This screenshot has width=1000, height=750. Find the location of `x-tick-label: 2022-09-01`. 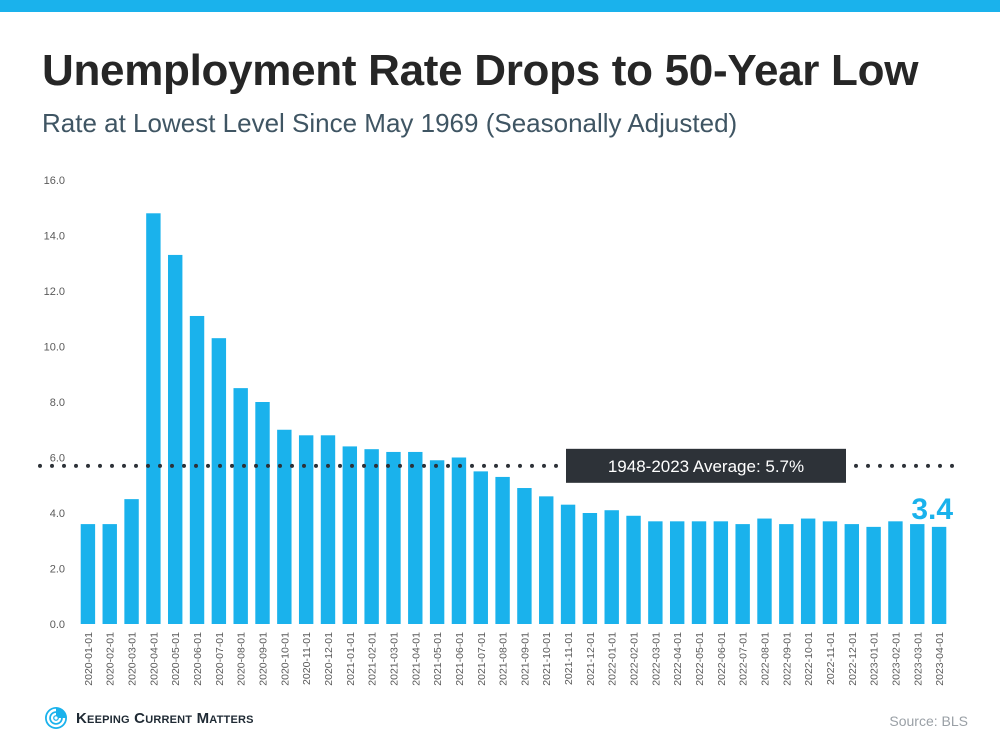

x-tick-label: 2022-09-01 is located at coordinates (787, 659).